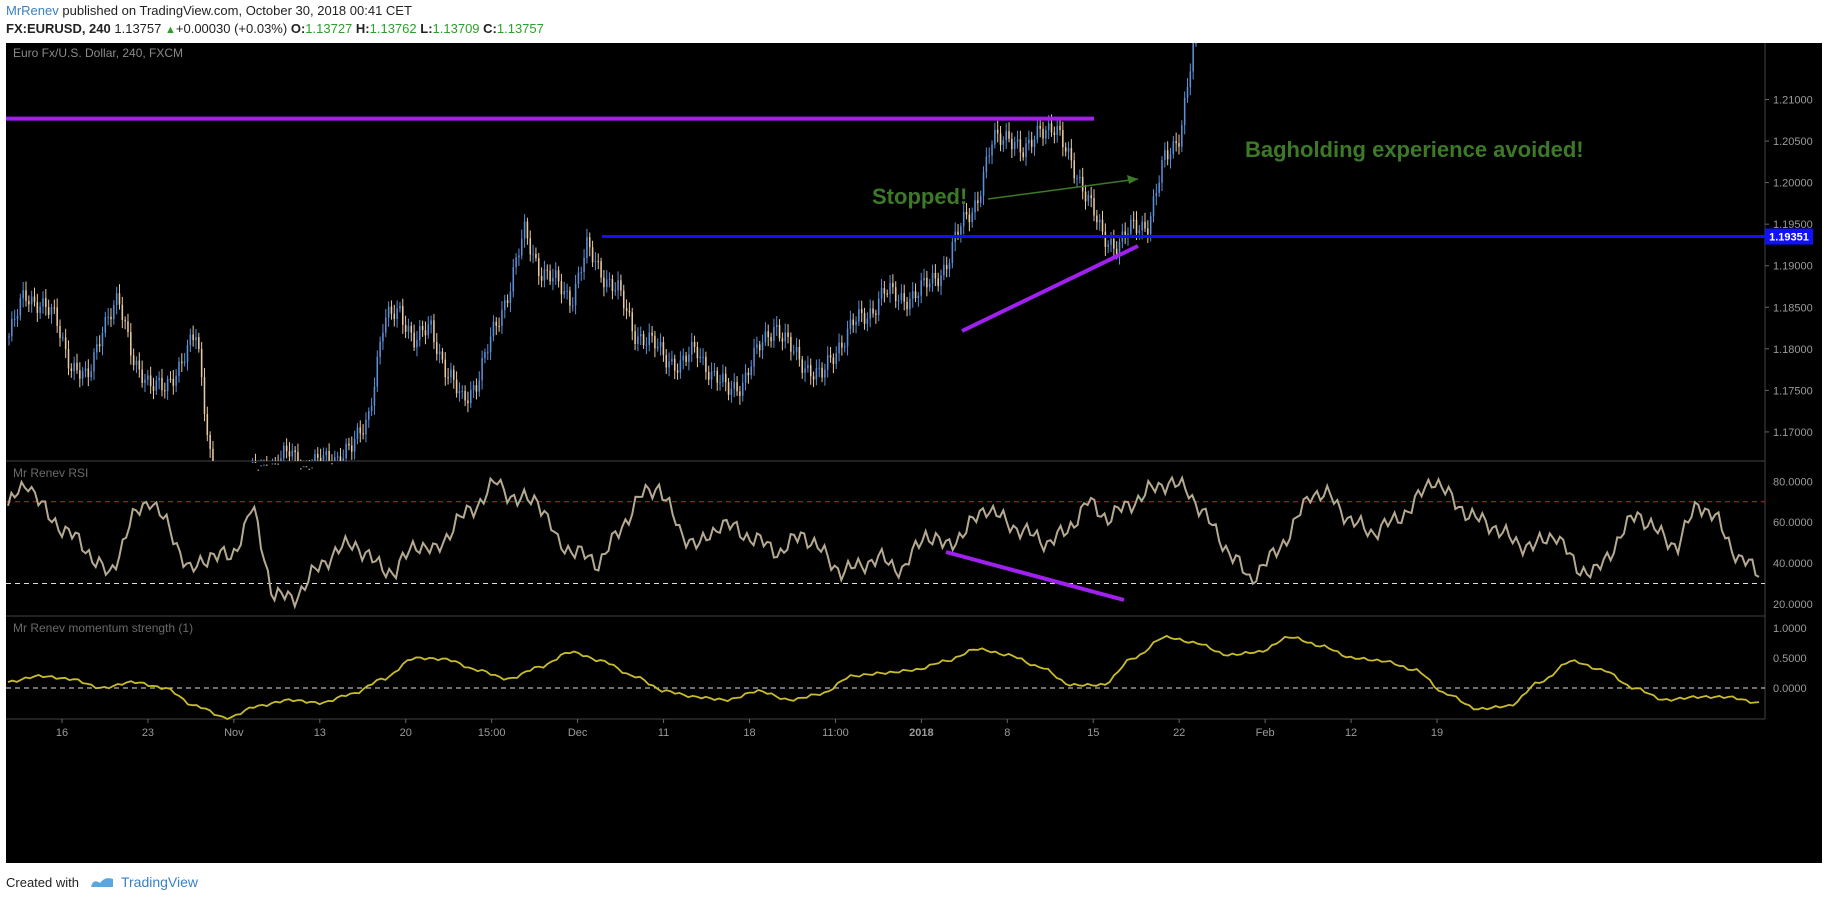 The image size is (1828, 900). I want to click on author-link: MrRenev, so click(32, 10).